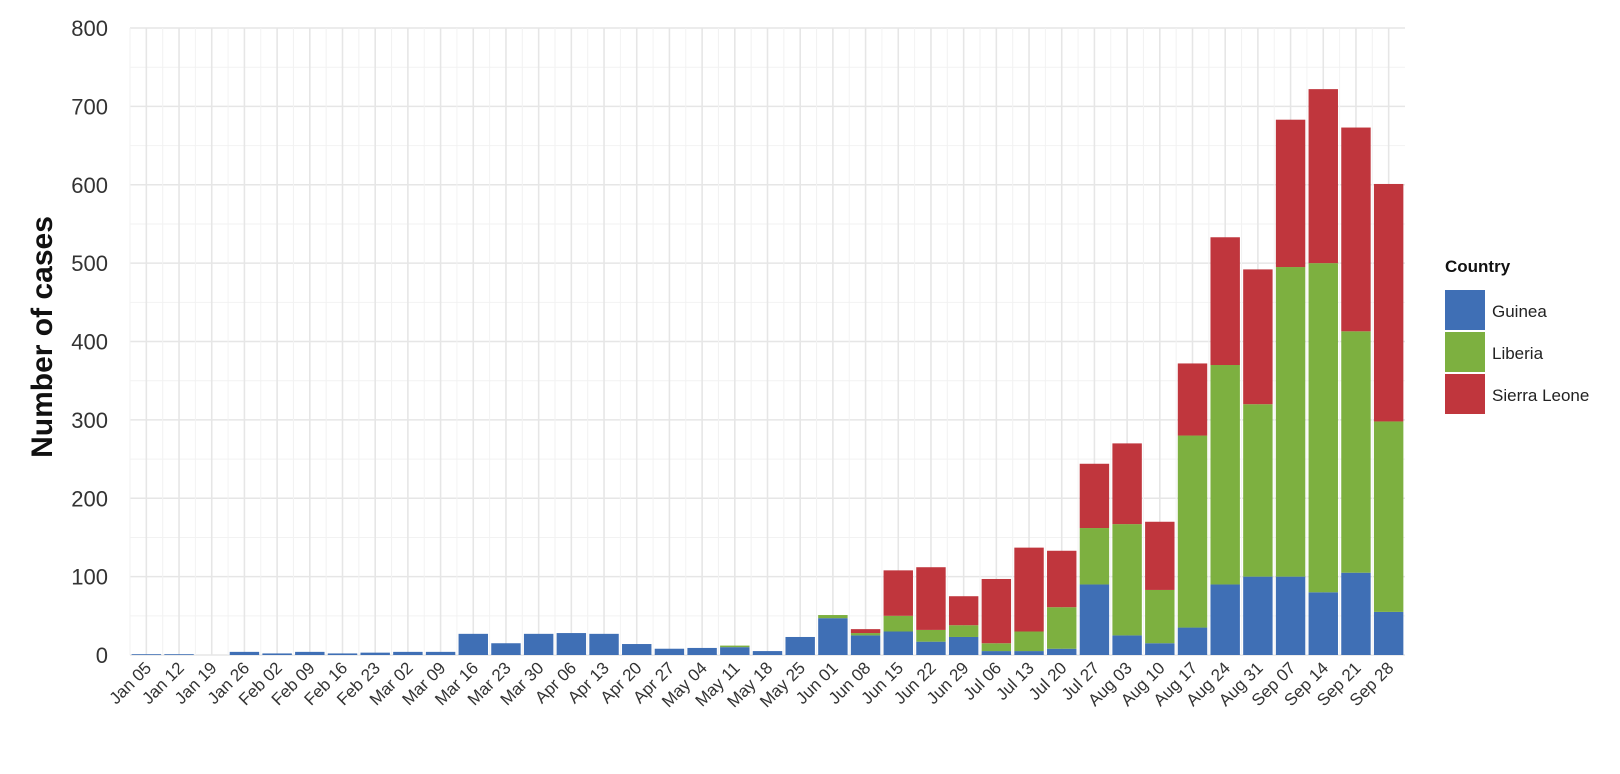 This screenshot has height=774, width=1620. Describe the element at coordinates (1519, 311) in the screenshot. I see `legend-label: Guinea` at that location.